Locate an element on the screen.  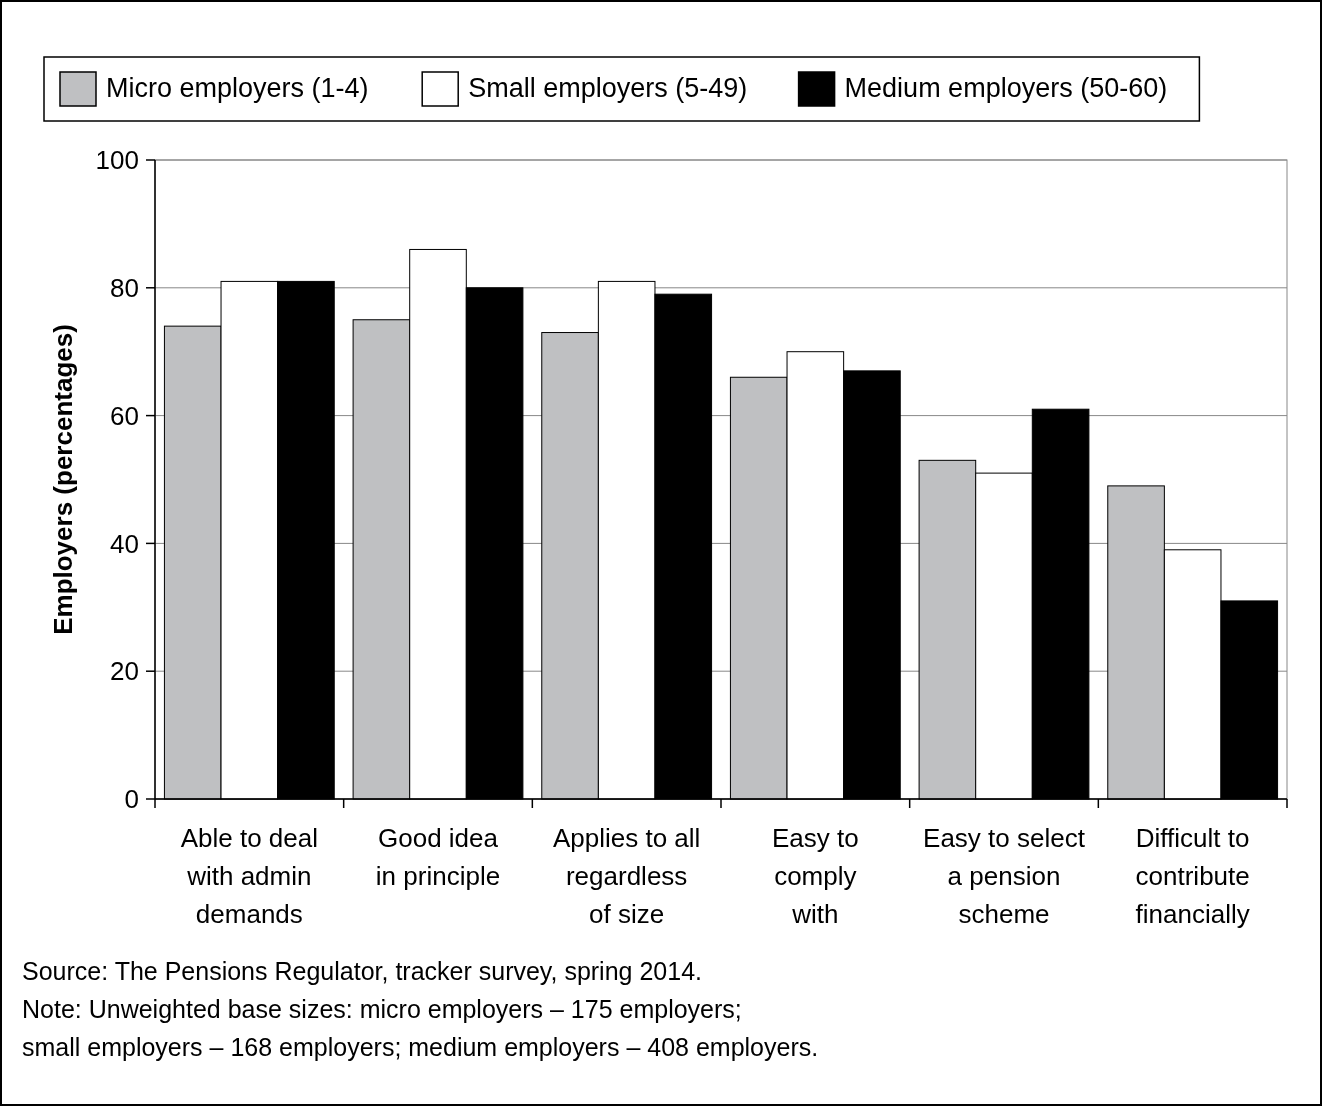
y-axis-title: Employers (percentages) is located at coordinates (63, 479).